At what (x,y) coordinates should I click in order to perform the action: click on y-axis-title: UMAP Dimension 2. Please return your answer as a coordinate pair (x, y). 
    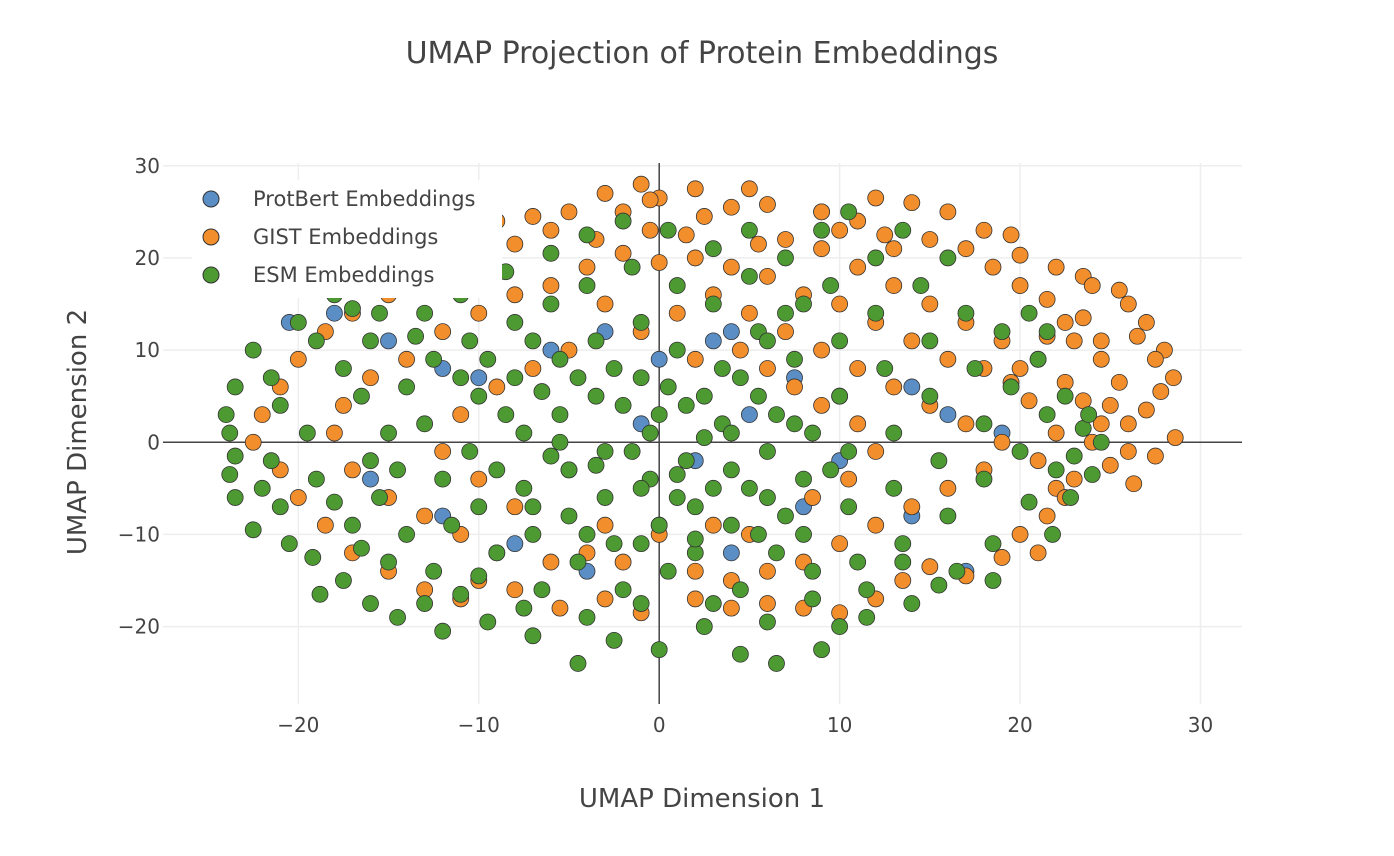
    Looking at the image, I should click on (78, 432).